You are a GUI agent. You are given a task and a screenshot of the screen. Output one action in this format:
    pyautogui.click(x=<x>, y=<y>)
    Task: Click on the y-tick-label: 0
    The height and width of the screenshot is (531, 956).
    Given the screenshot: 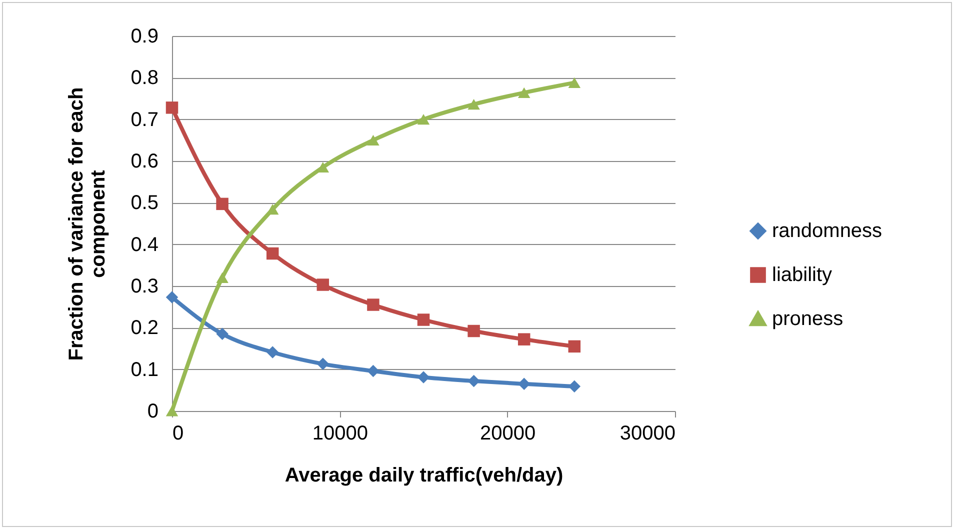 What is the action you would take?
    pyautogui.click(x=152, y=411)
    